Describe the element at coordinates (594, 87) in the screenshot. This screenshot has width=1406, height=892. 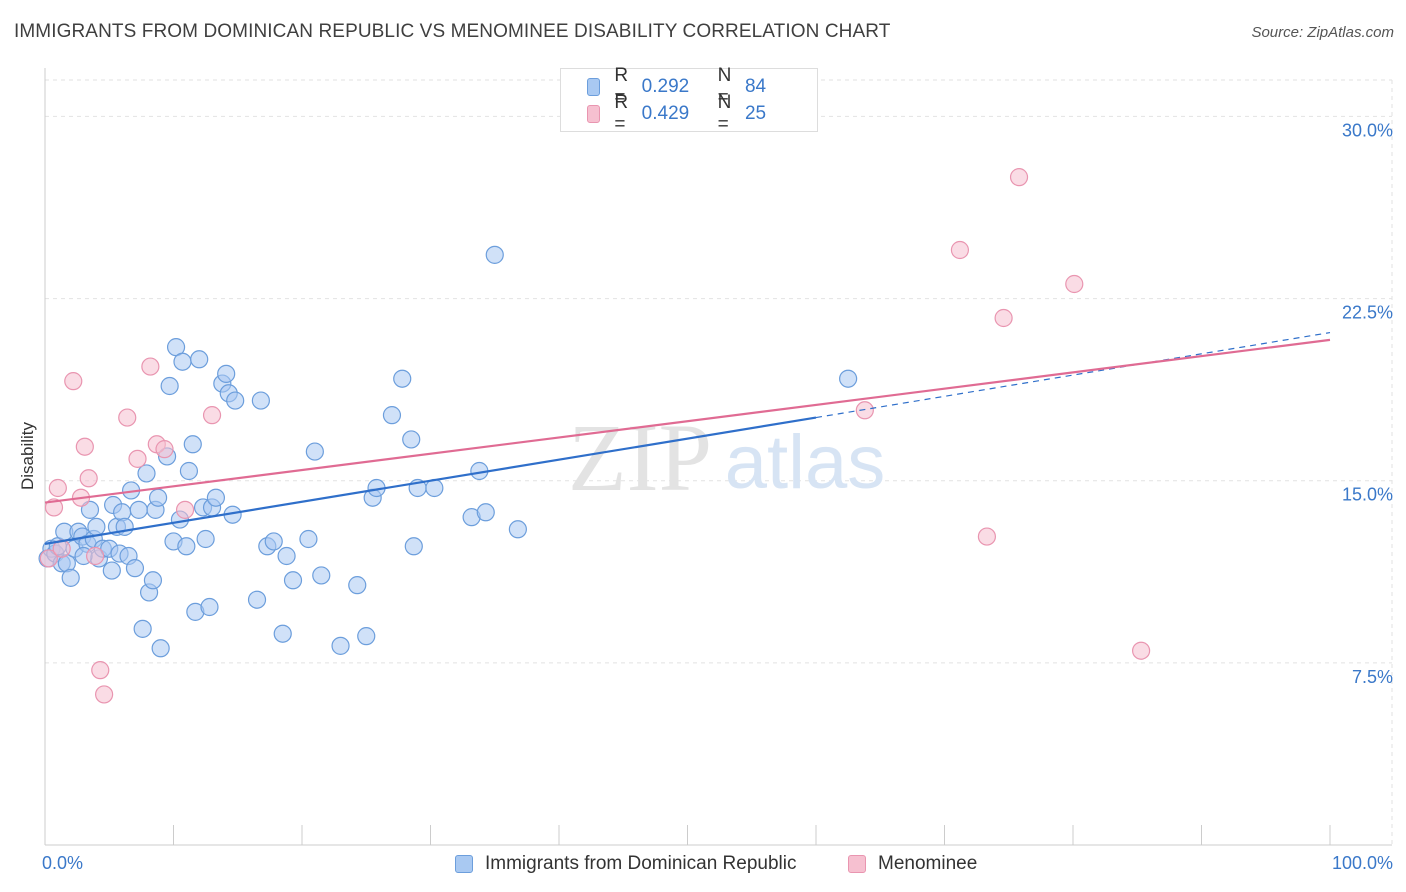
I see `legend-swatch-blue` at that location.